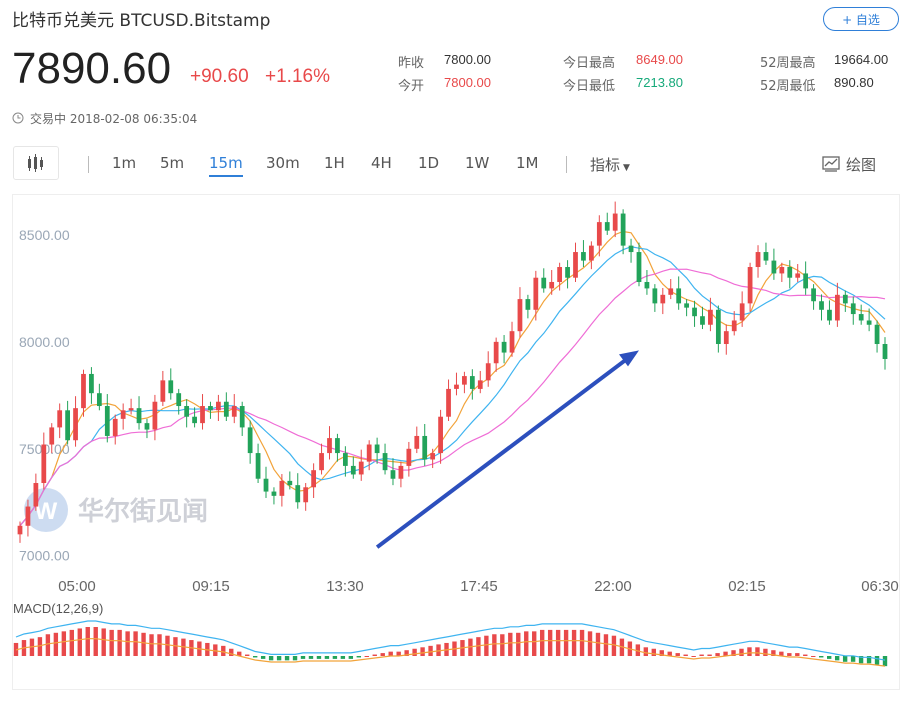  What do you see at coordinates (477, 163) in the screenshot?
I see `interval-1w: 1W` at bounding box center [477, 163].